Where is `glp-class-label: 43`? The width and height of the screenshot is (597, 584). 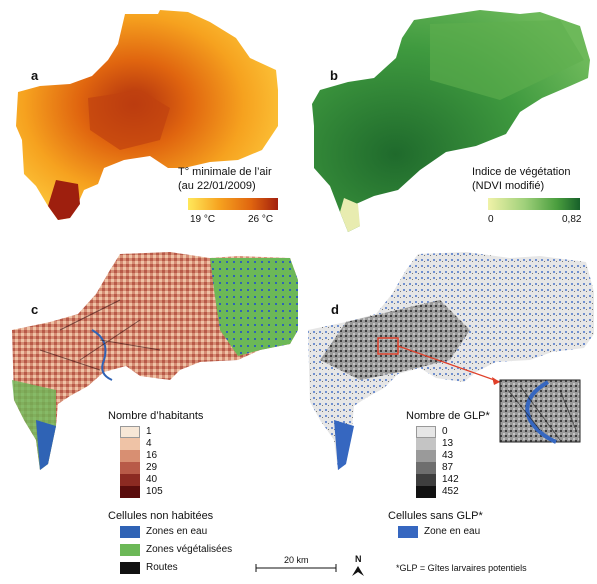
glp-class-label: 43 is located at coordinates (448, 455).